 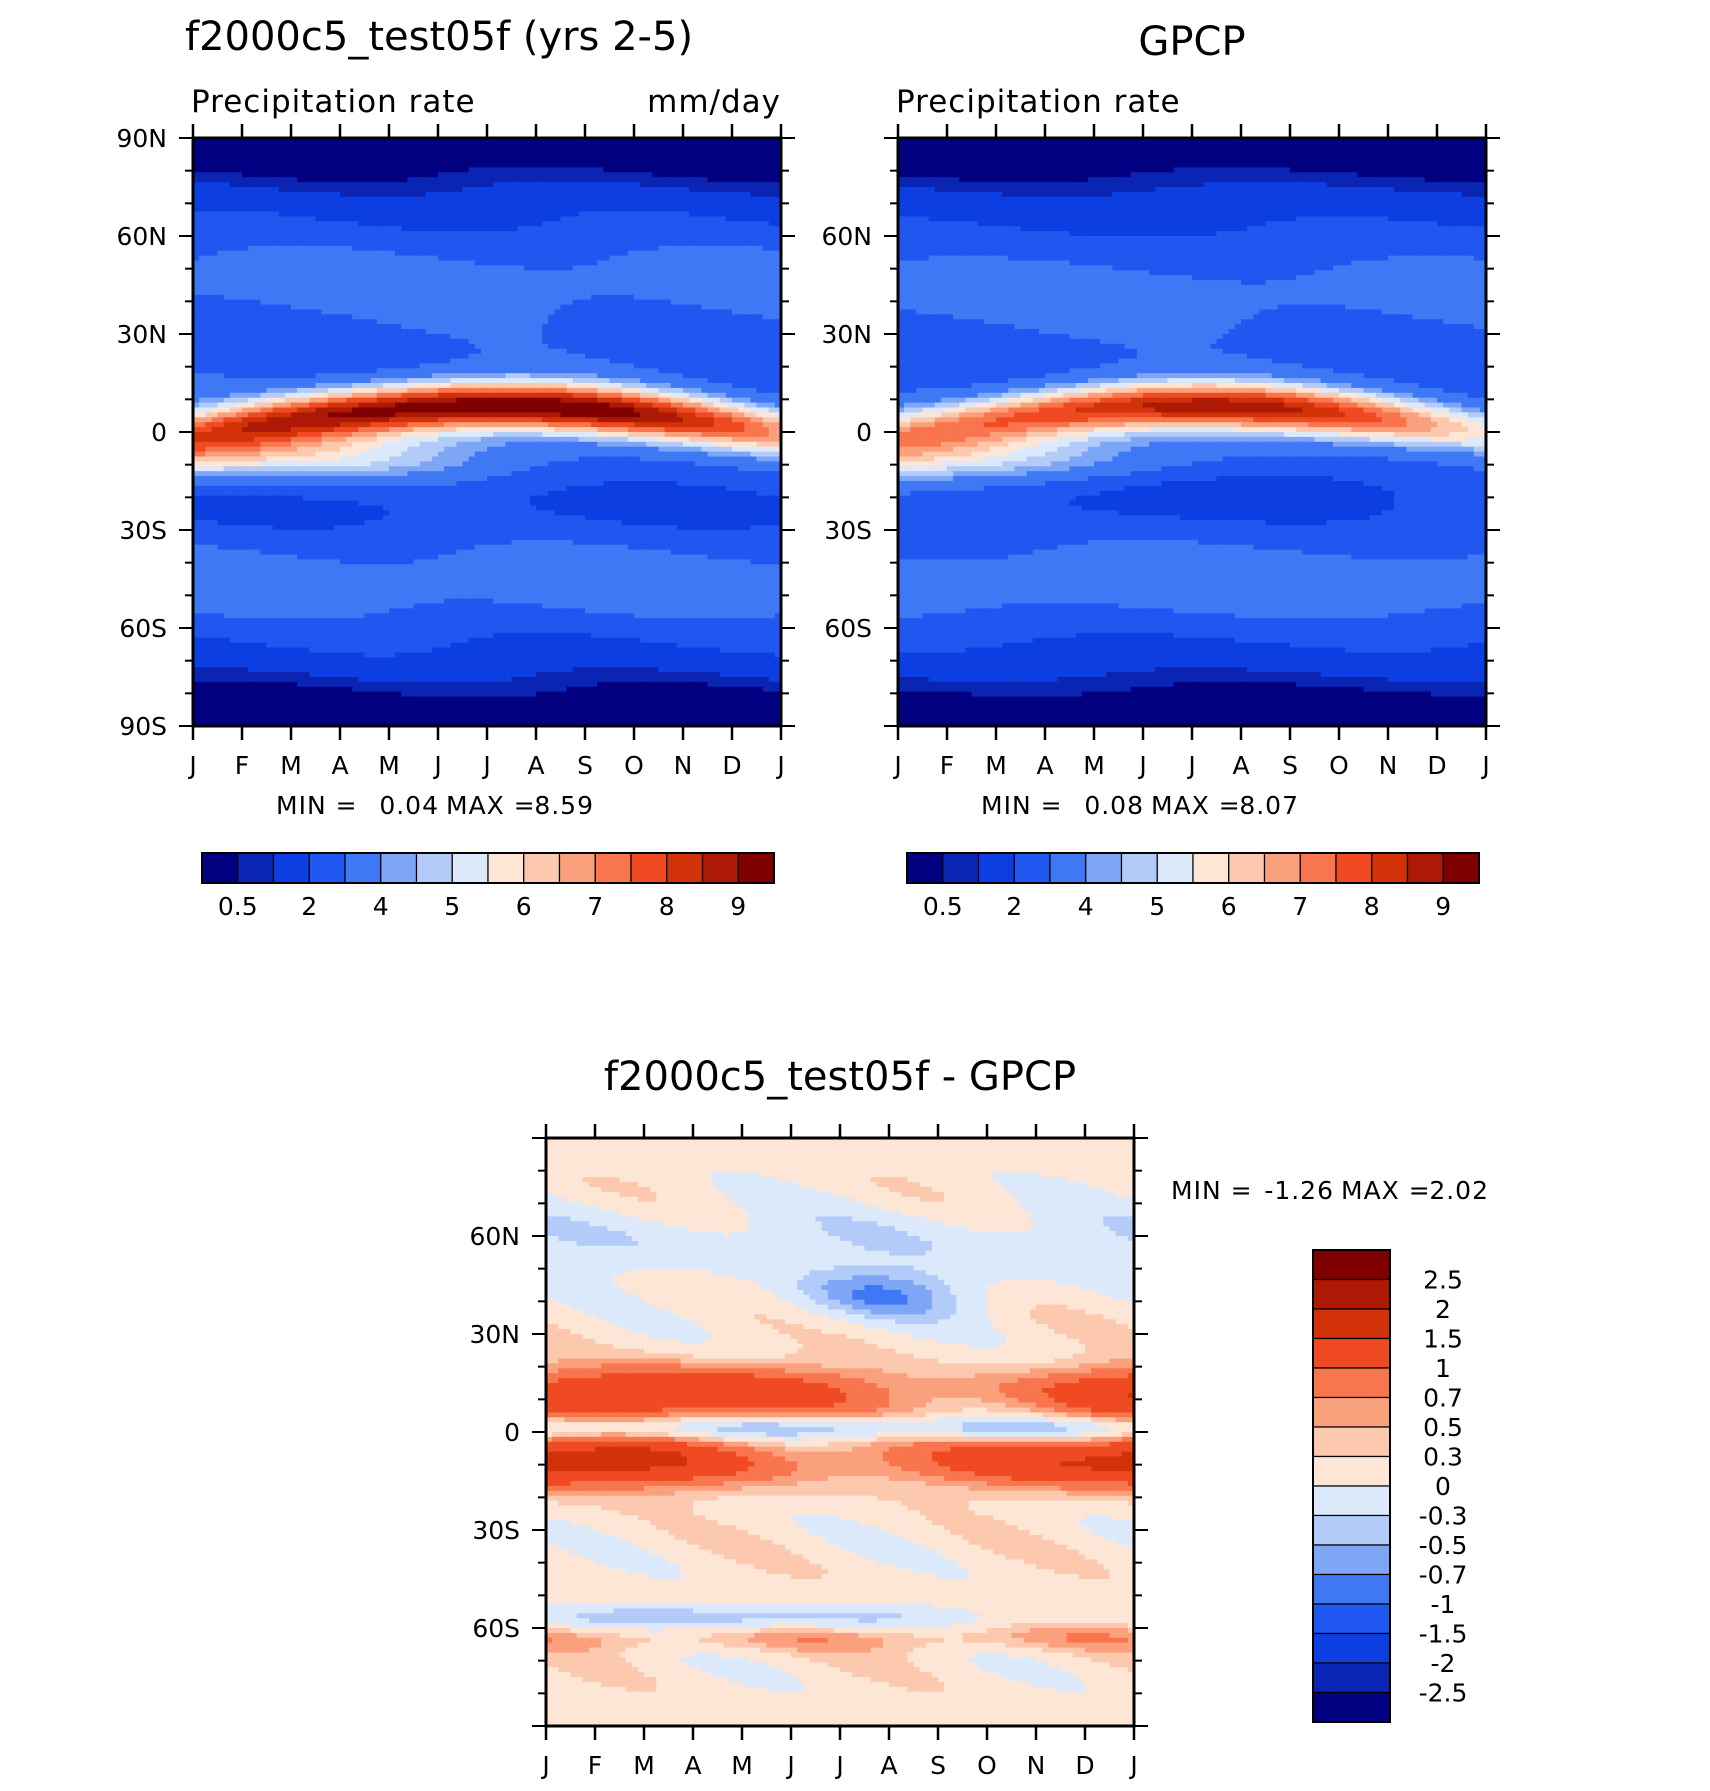 I want to click on panel-model-field, so click(x=487, y=432).